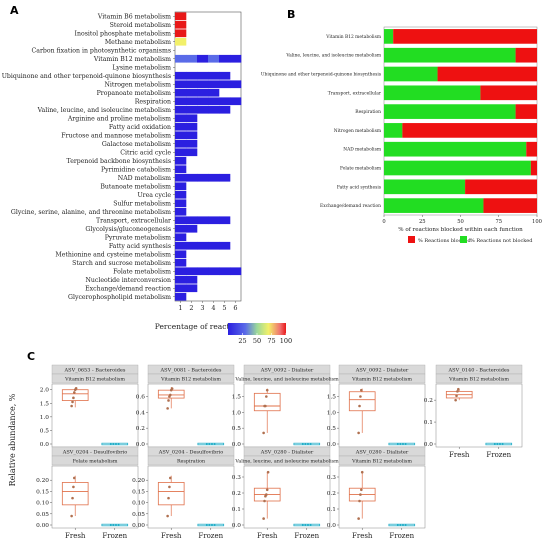  What do you see at coordinates (460, 222) in the screenshot?
I see `x-tick-label: 50` at bounding box center [460, 222].